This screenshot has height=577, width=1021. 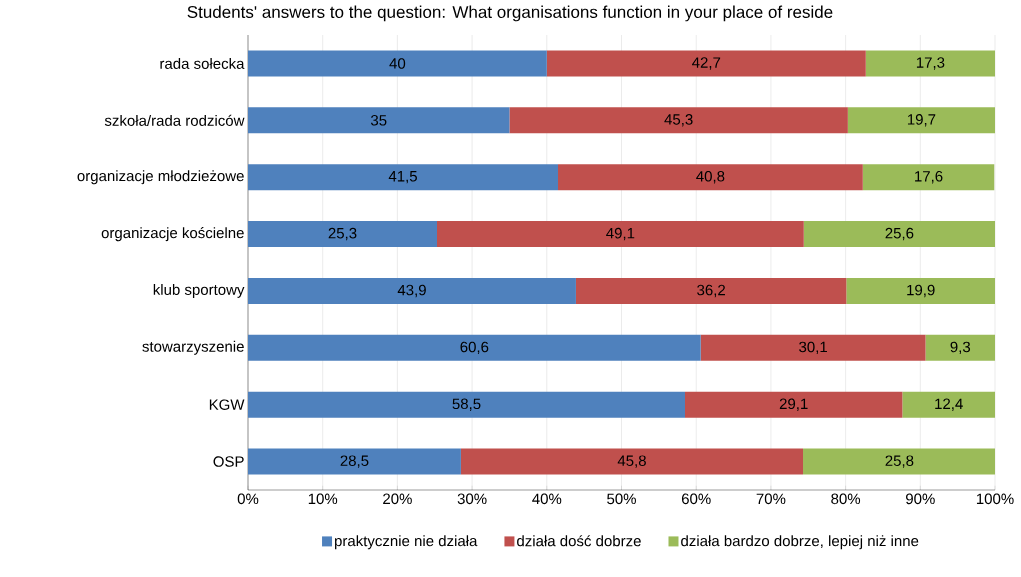 What do you see at coordinates (995, 499) in the screenshot?
I see `x-tick-label: 100%` at bounding box center [995, 499].